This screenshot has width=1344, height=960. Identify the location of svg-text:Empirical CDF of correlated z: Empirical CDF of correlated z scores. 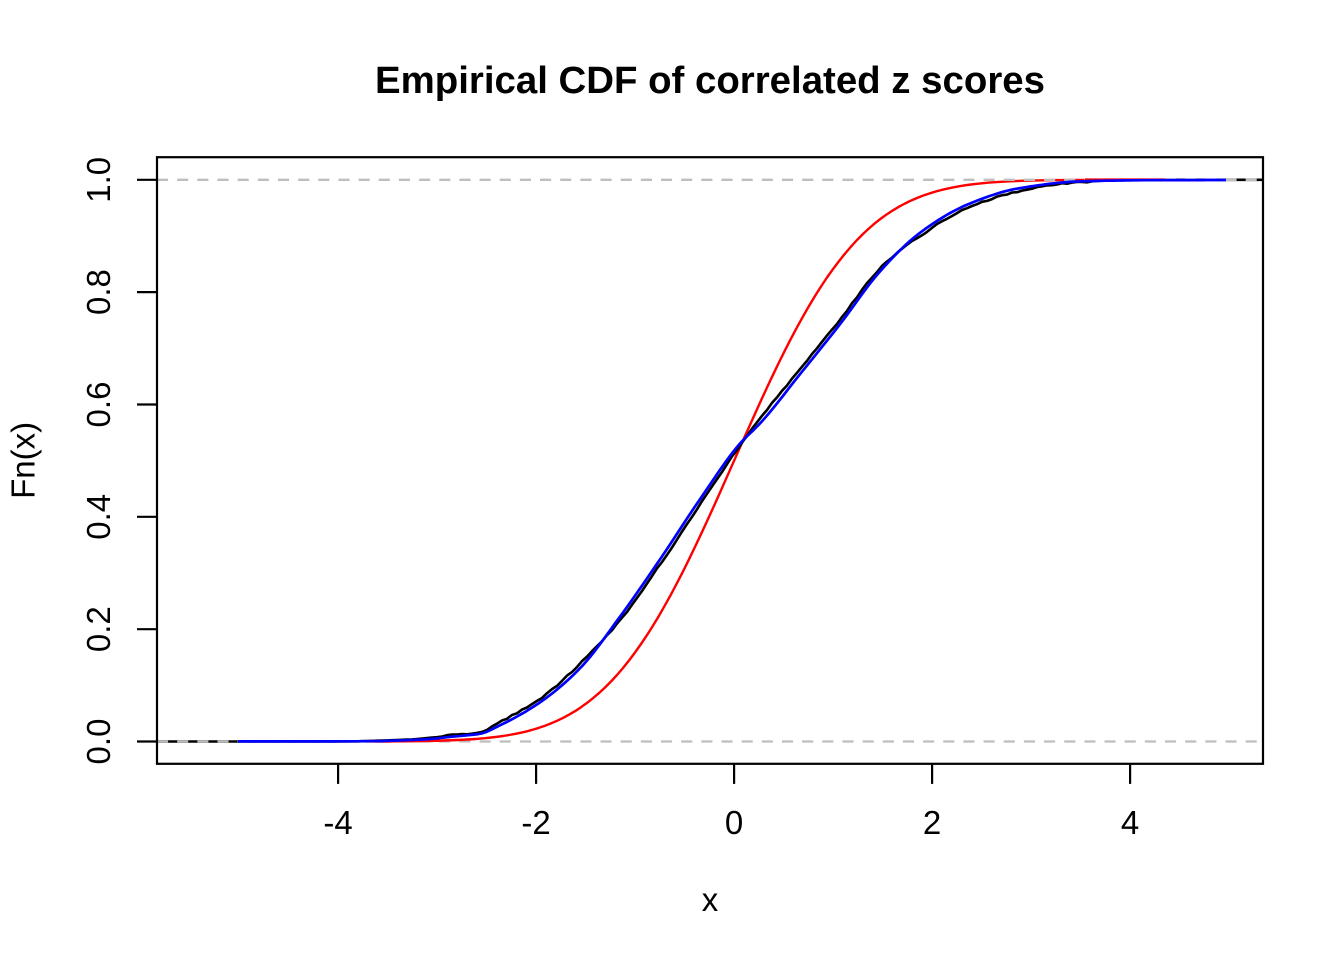
(710, 80).